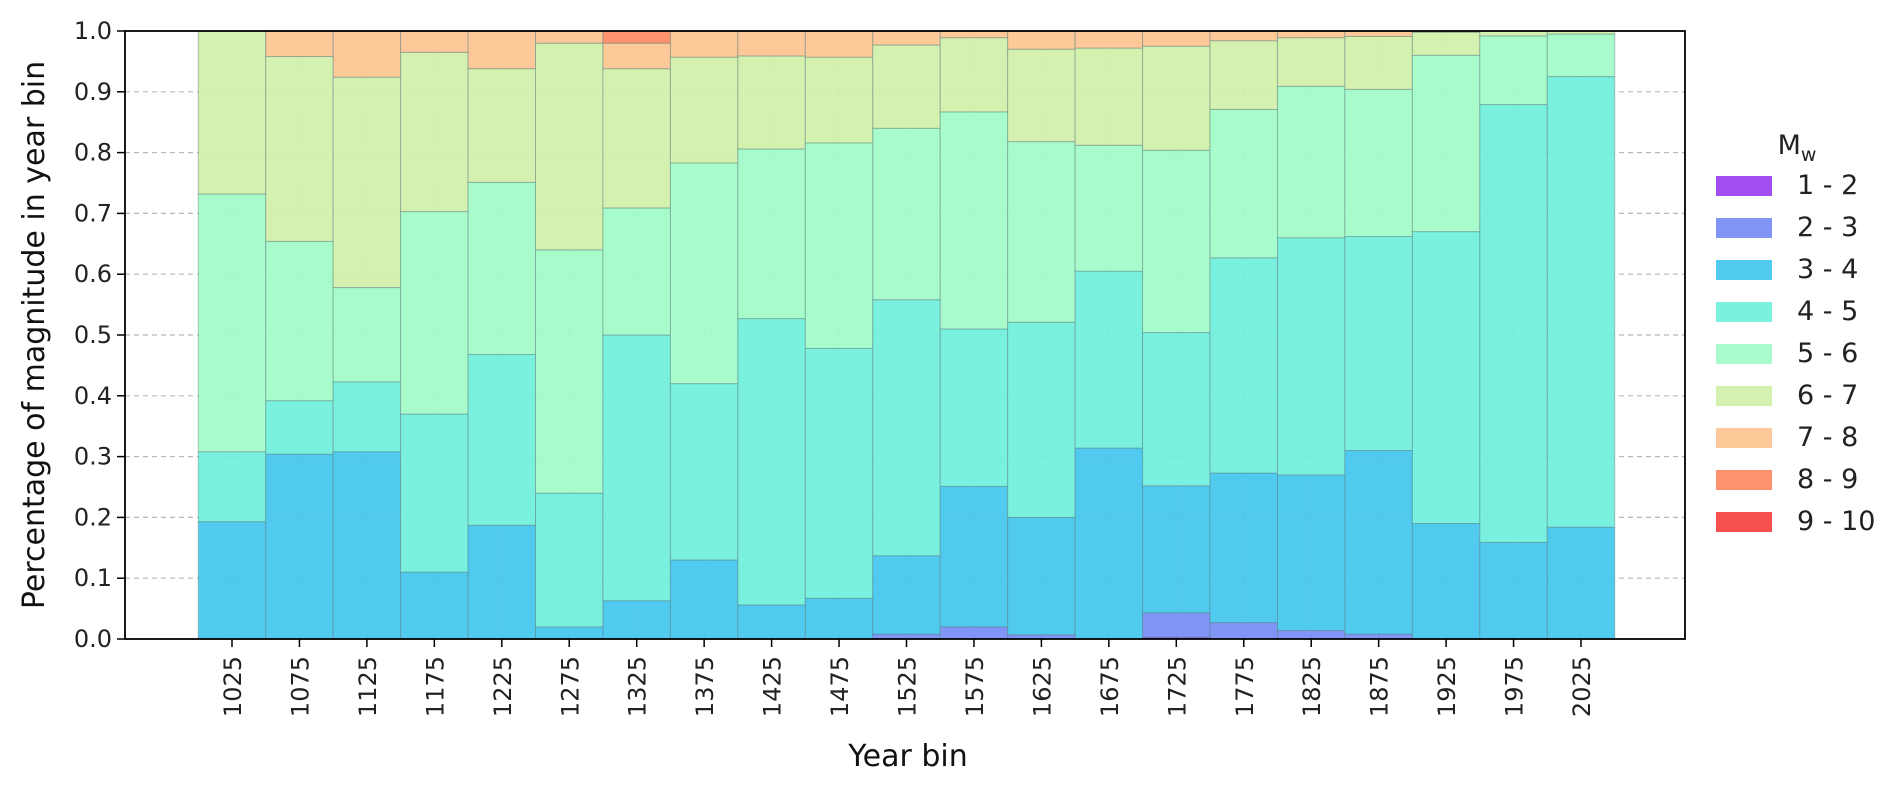  What do you see at coordinates (1827, 185) in the screenshot?
I see `legend-label: 1 - 2` at bounding box center [1827, 185].